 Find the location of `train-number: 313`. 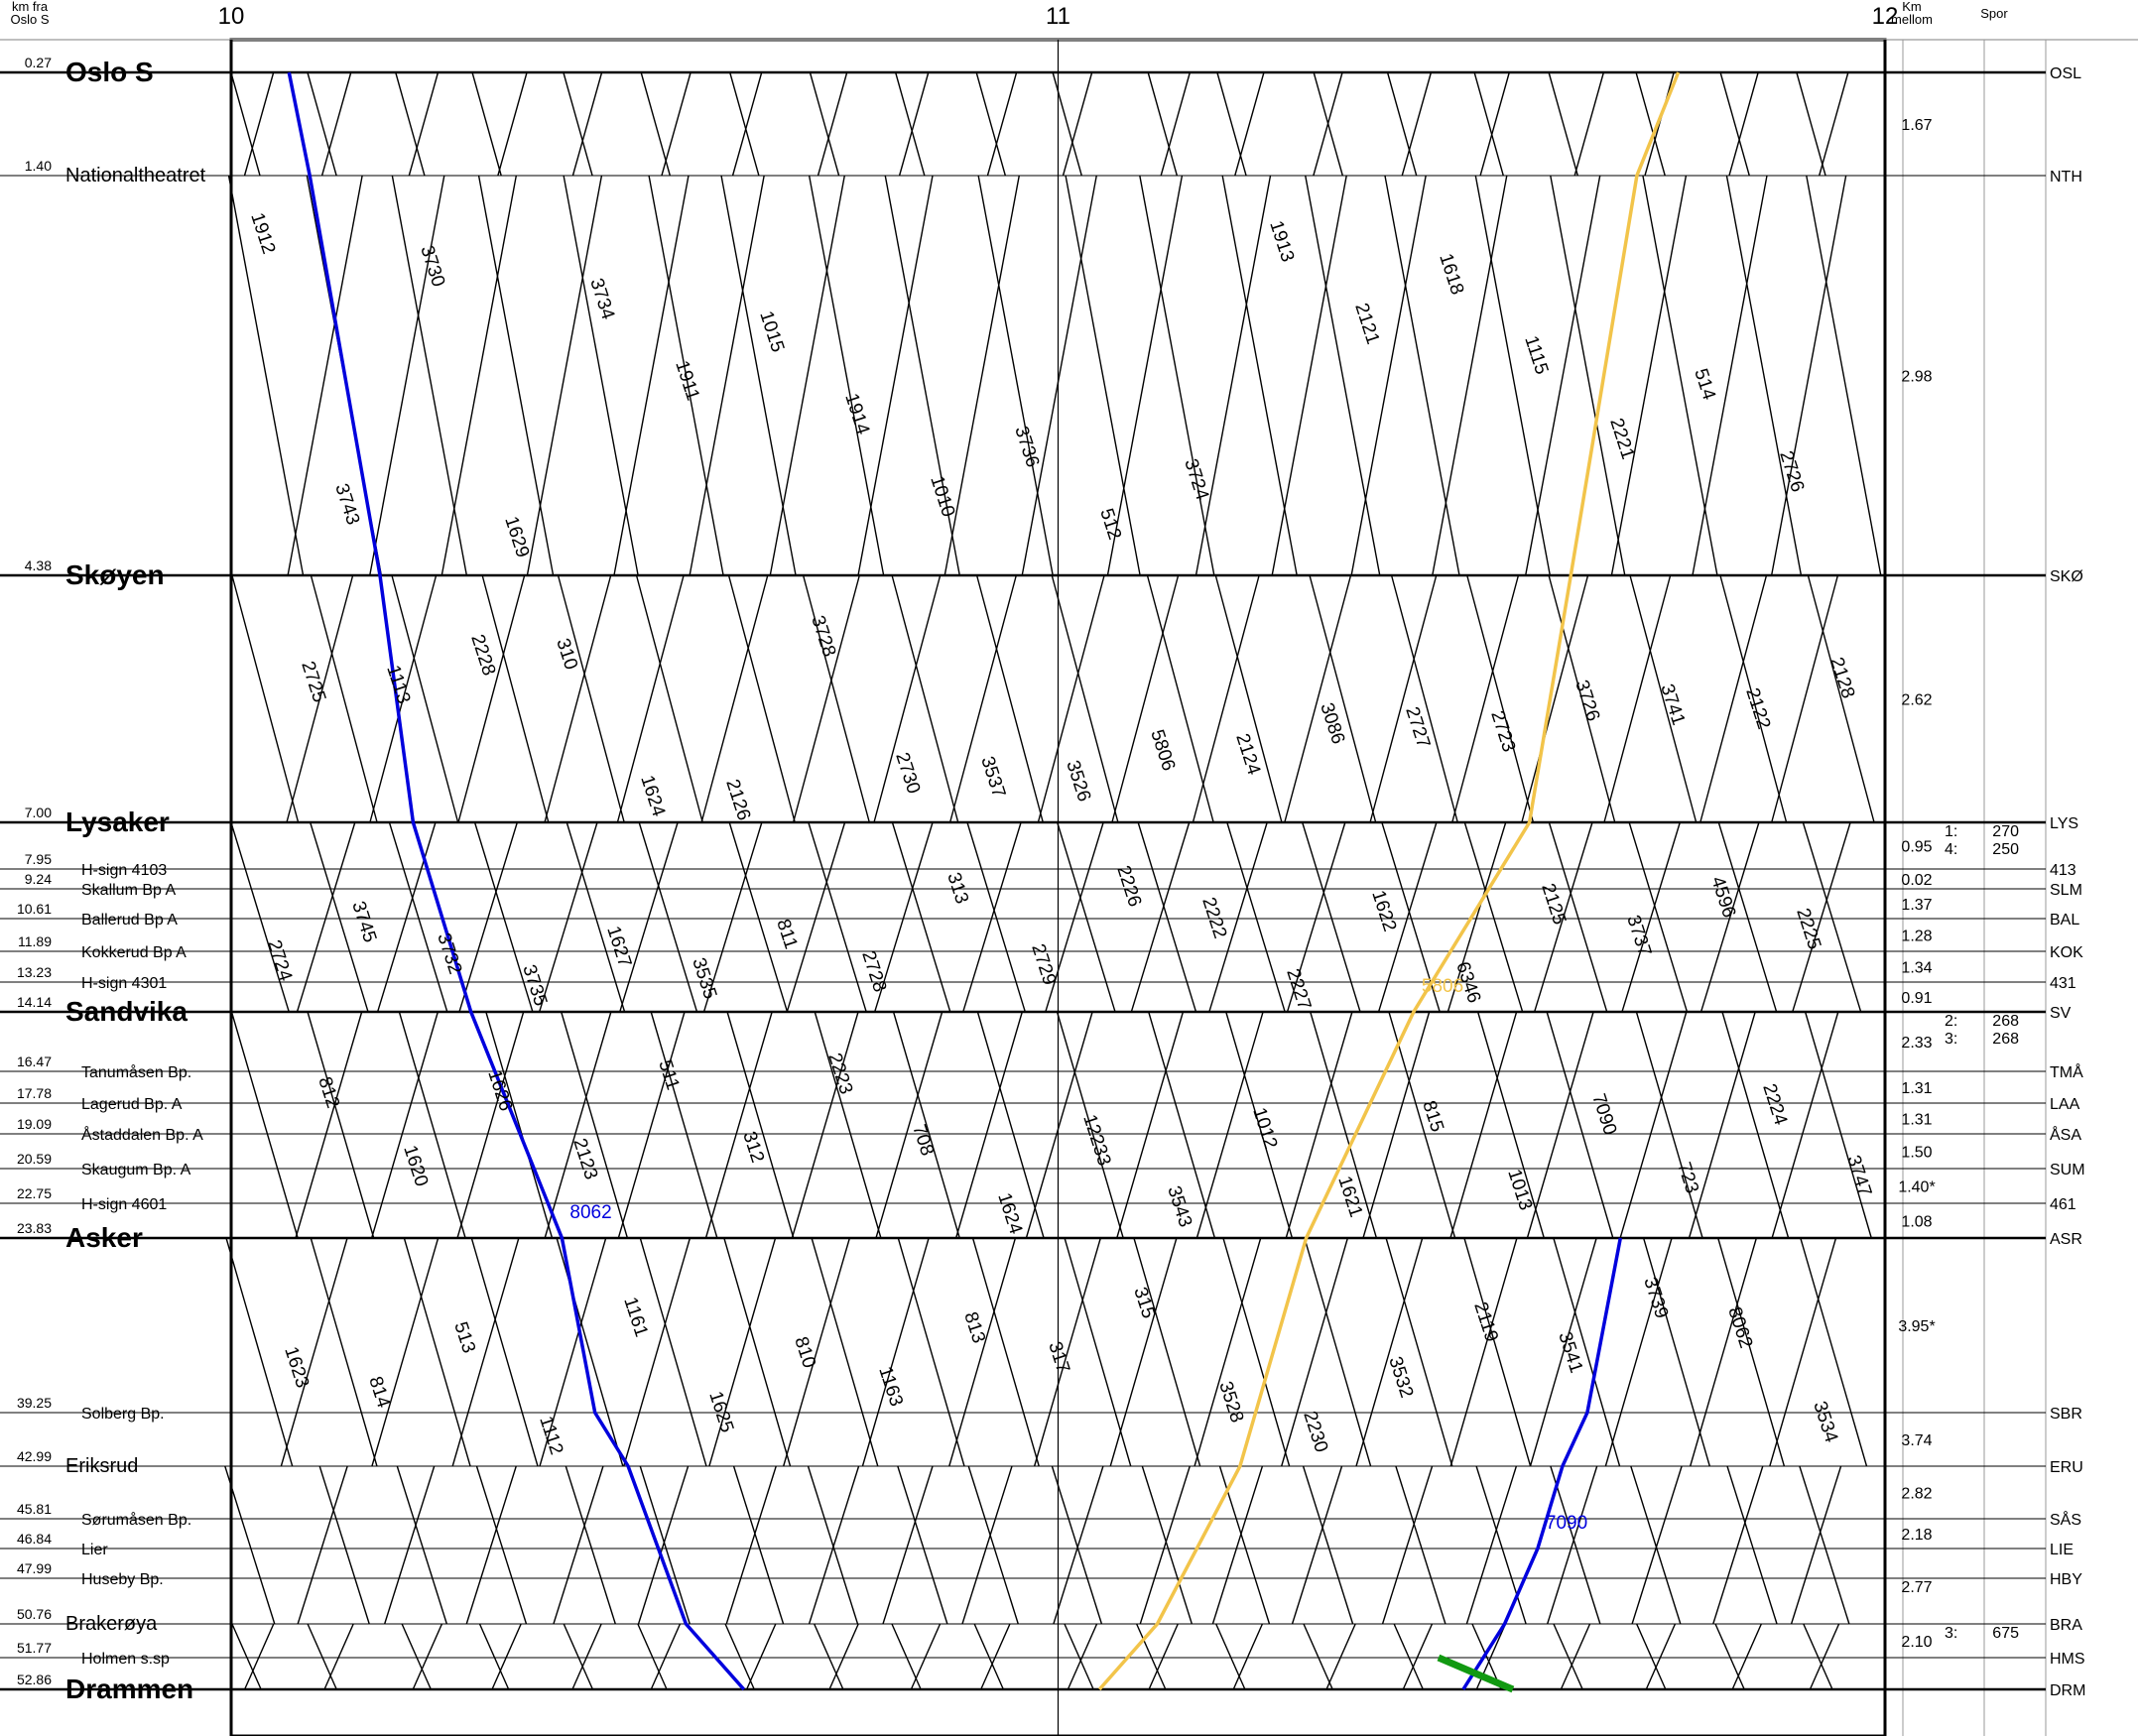

train-number: 313 is located at coordinates (957, 888).